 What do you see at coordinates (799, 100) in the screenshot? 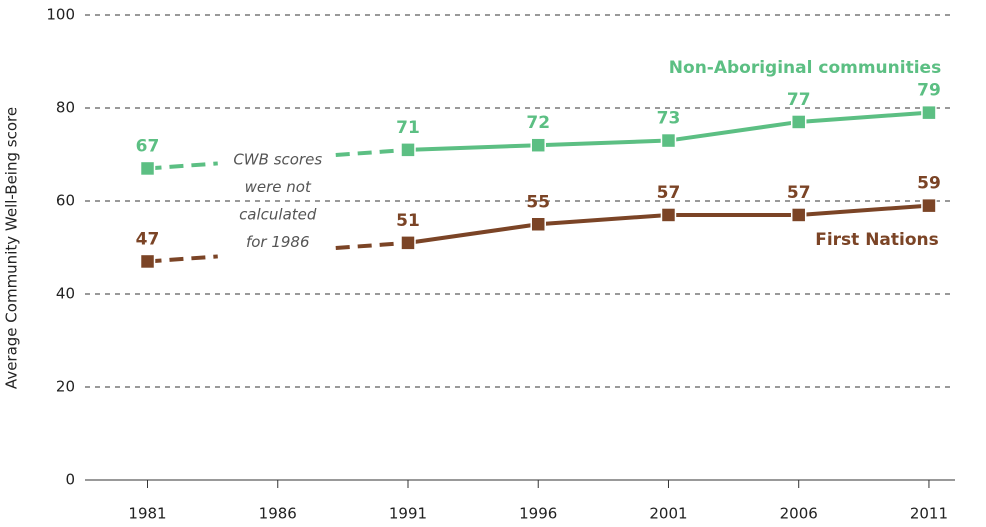
I see `data-label: 77` at bounding box center [799, 100].